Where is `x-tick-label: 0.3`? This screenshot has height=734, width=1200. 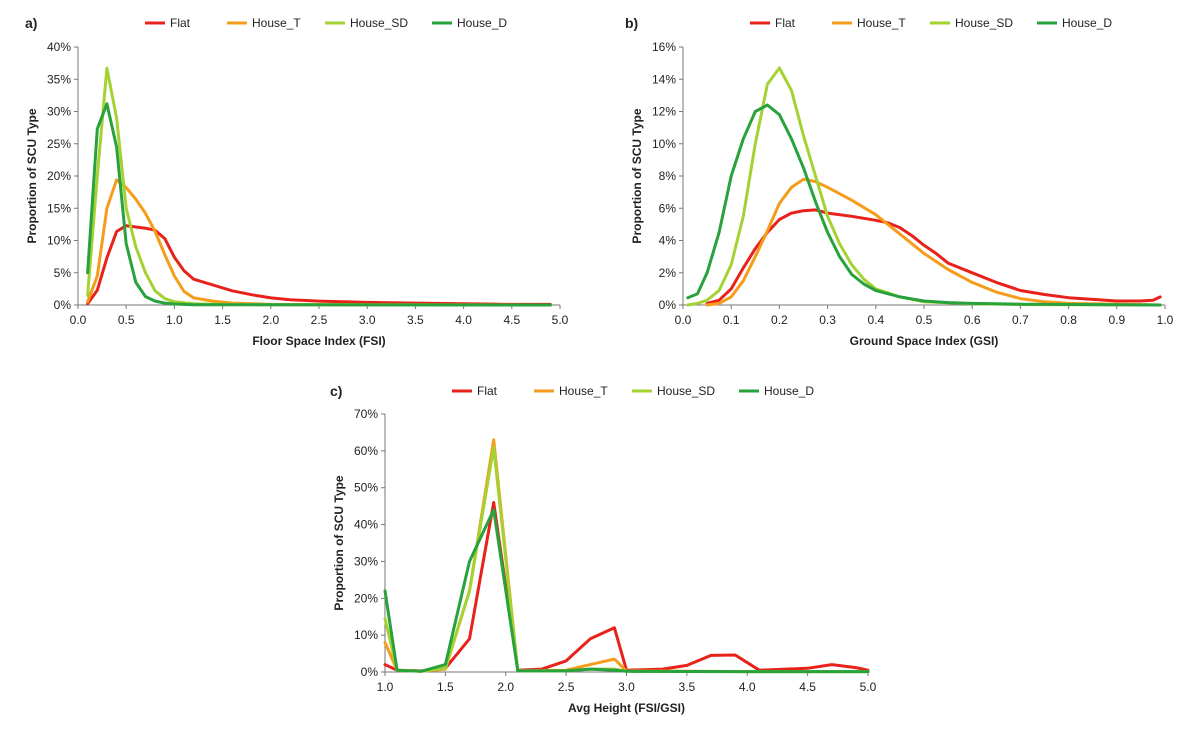
x-tick-label: 0.3 is located at coordinates (827, 320).